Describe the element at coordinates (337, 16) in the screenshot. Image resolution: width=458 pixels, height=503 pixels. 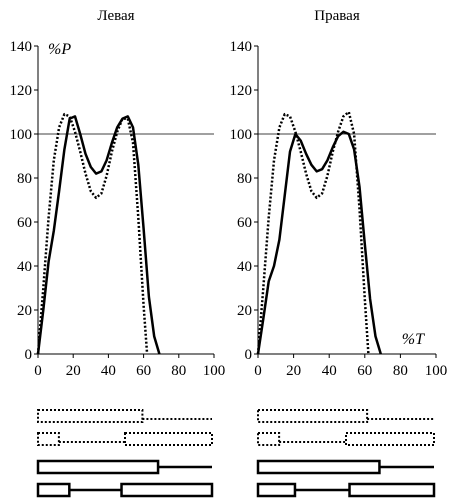
I see `chart-title: Правая` at that location.